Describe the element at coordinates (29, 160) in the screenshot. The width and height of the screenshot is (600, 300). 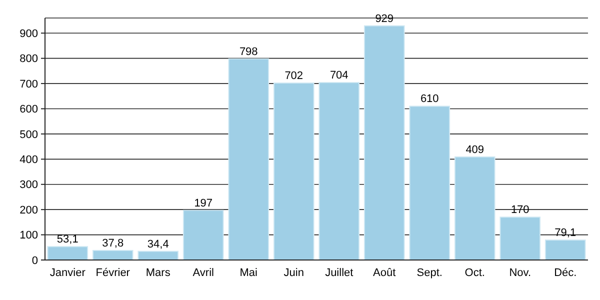
I see `y-tick-label: 400` at that location.